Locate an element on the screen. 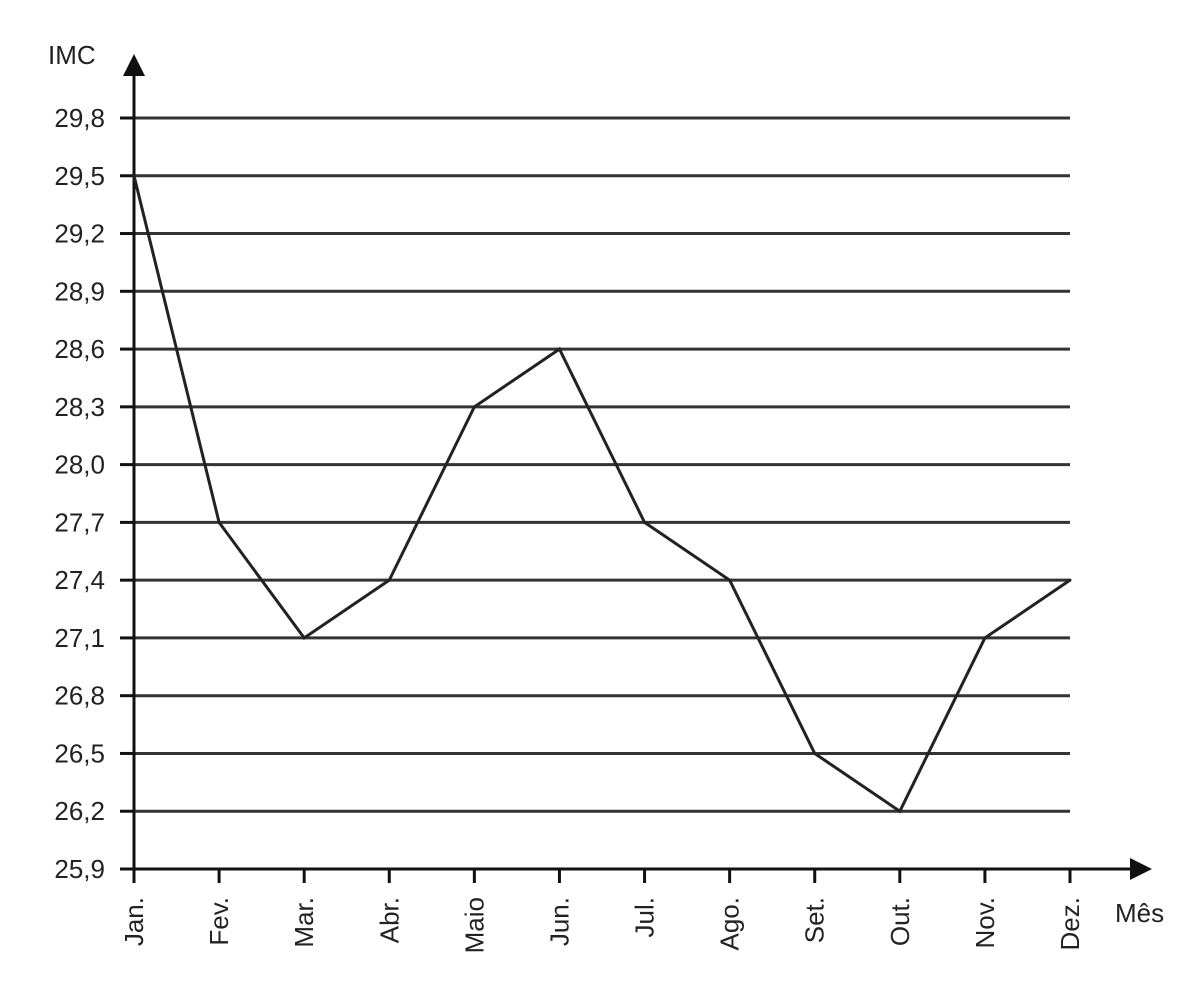  y-tick-label: 28,3 is located at coordinates (79, 407).